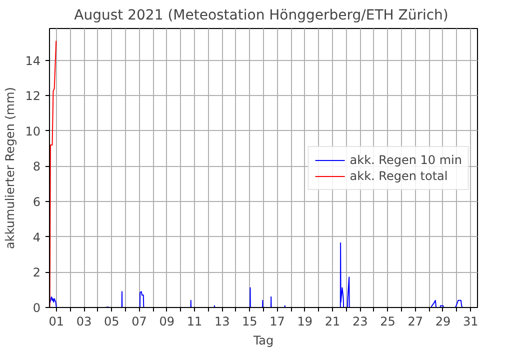  Describe the element at coordinates (36, 237) in the screenshot. I see `y-tick-label: 4` at that location.